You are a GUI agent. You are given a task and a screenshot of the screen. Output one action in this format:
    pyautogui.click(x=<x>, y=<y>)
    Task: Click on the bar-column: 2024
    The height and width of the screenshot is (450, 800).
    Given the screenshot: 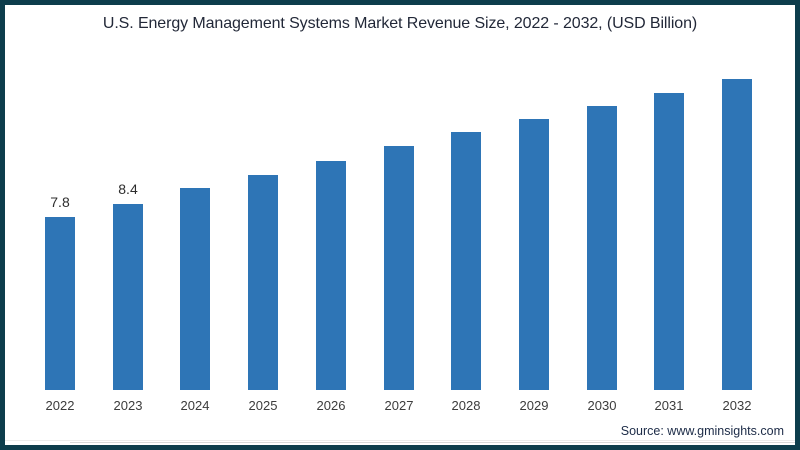 What is the action you would take?
    pyautogui.click(x=195, y=235)
    